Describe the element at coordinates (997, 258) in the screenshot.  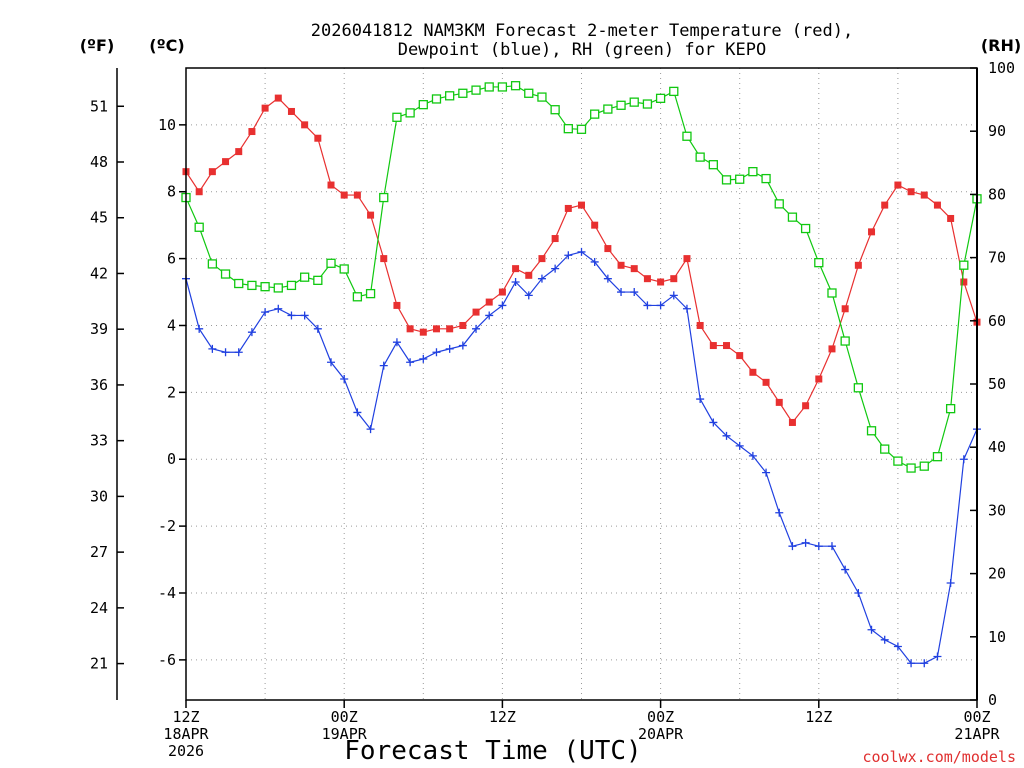
I see `rh-axis-tick-label: 70` at that location.